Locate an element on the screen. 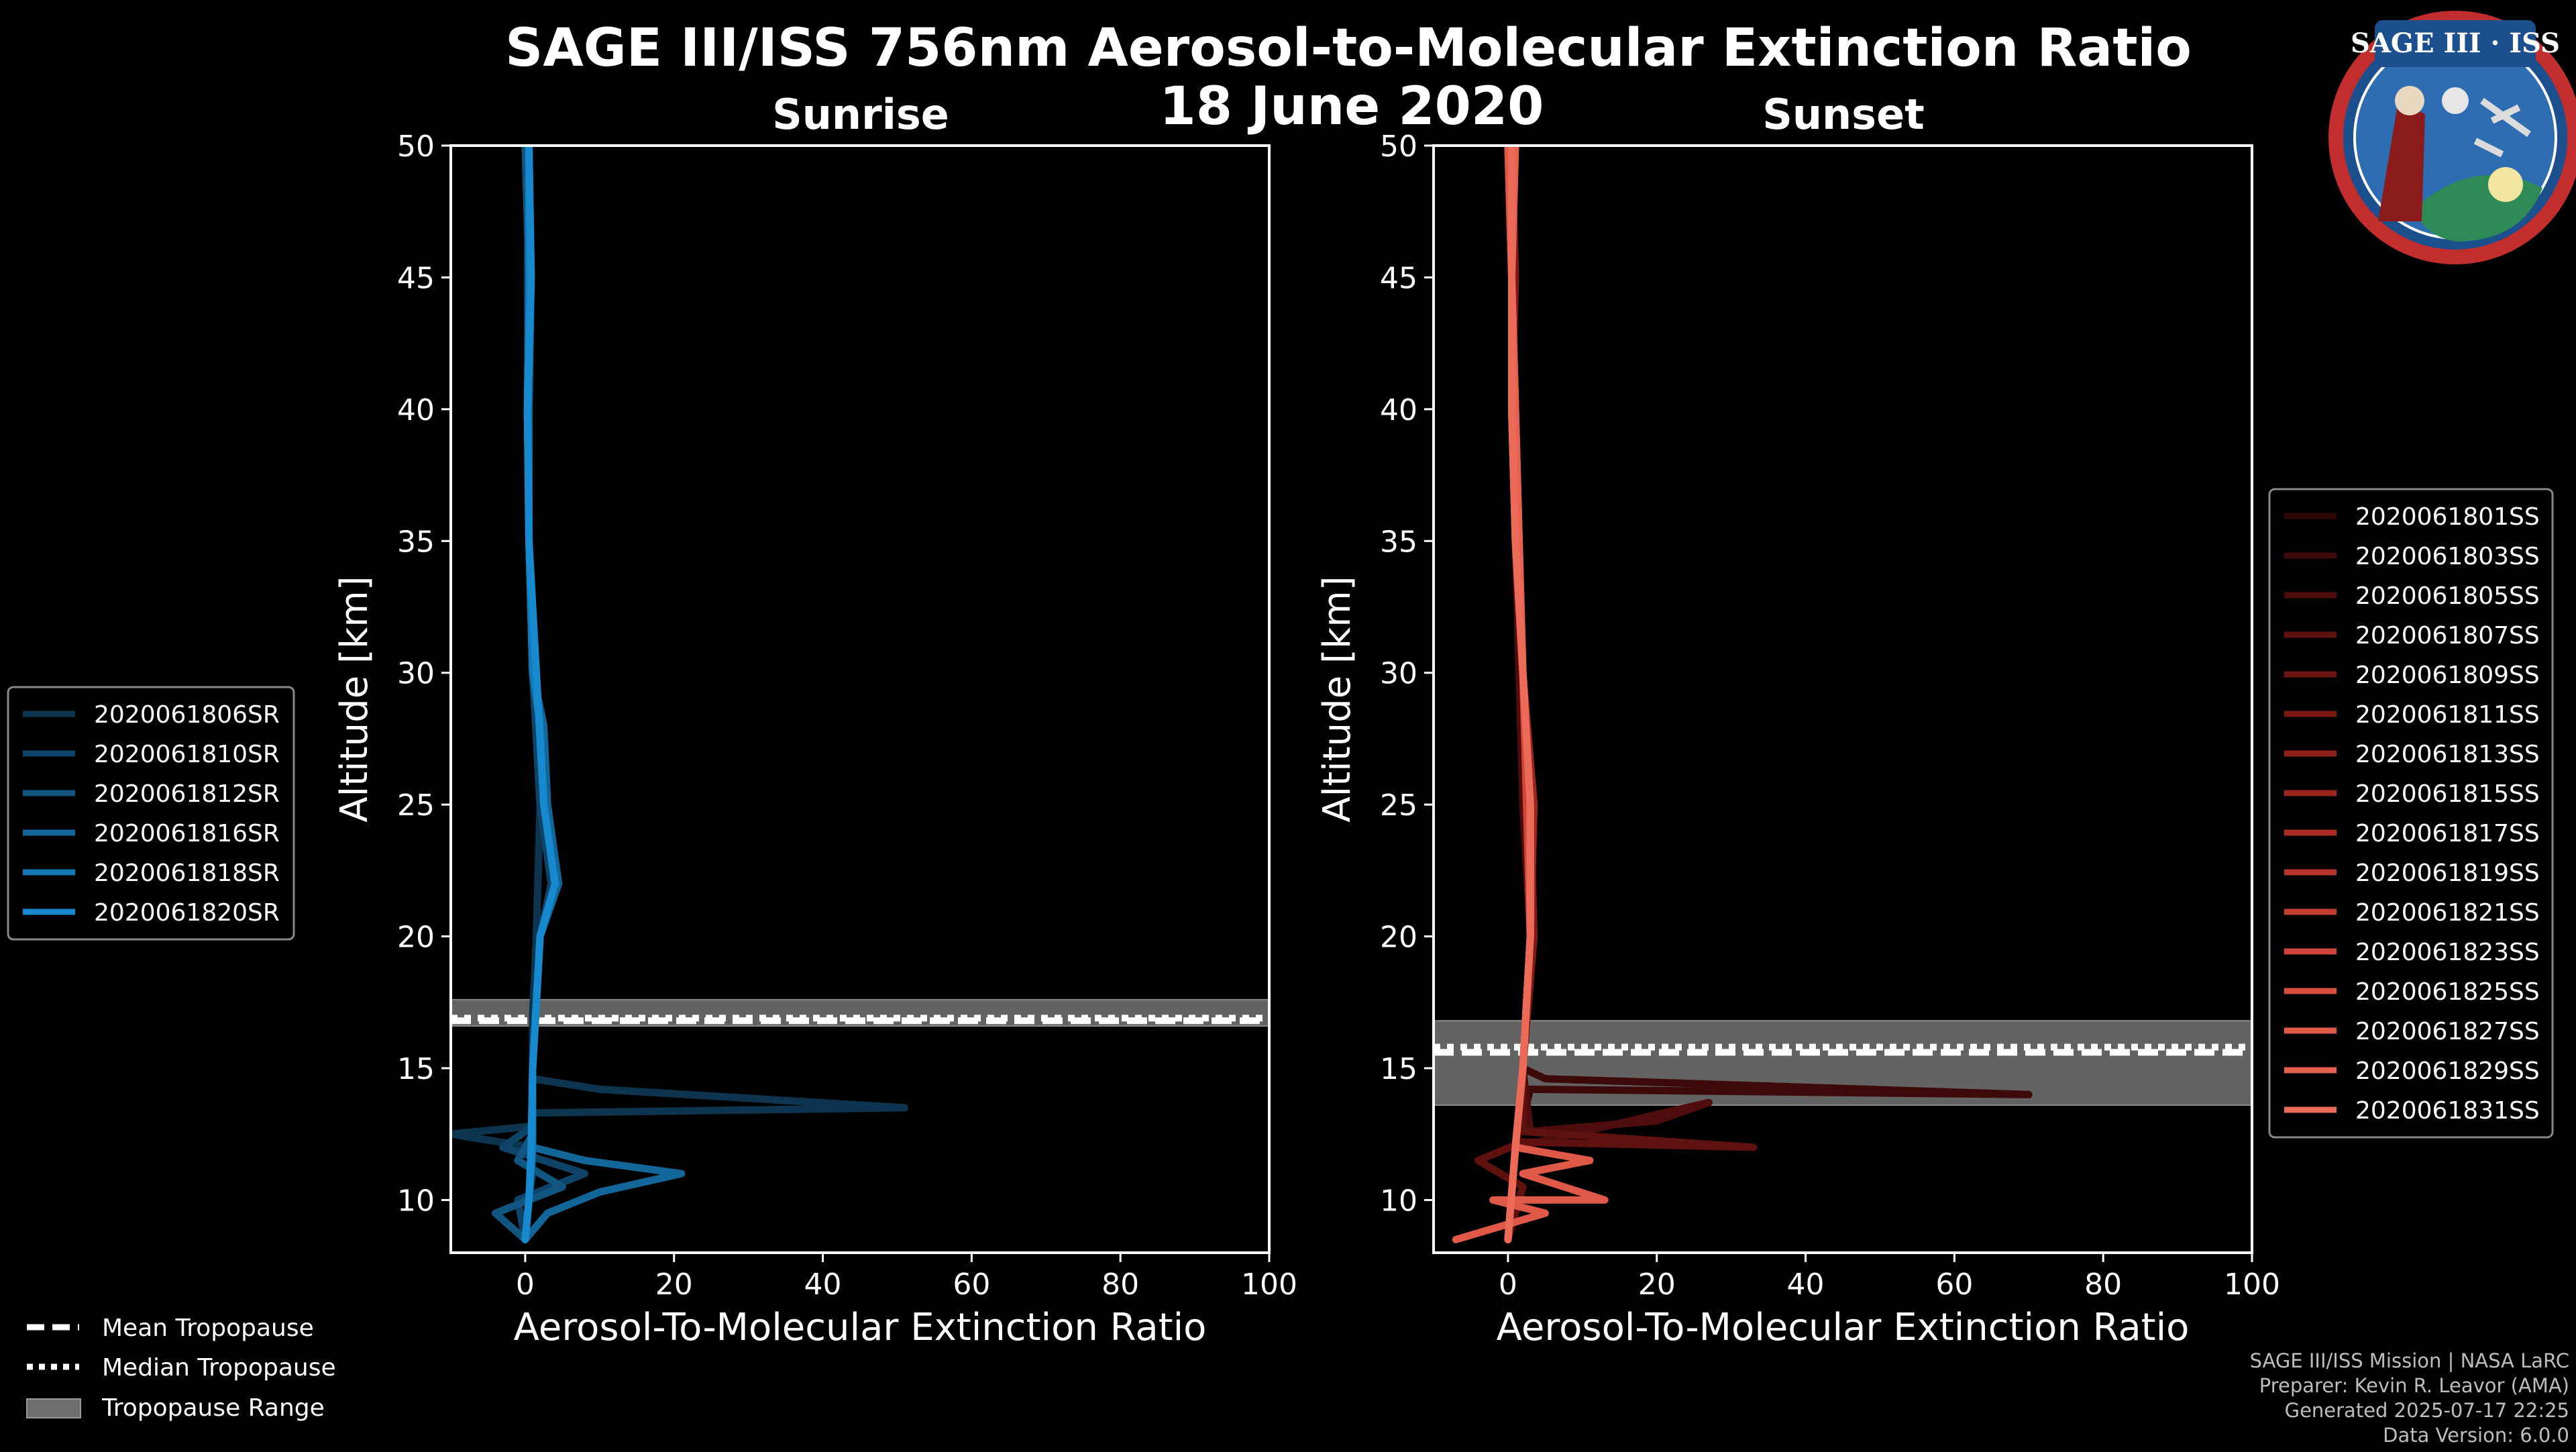 The width and height of the screenshot is (2576, 1452). sunrise-y-tick-label: 25 is located at coordinates (416, 806).